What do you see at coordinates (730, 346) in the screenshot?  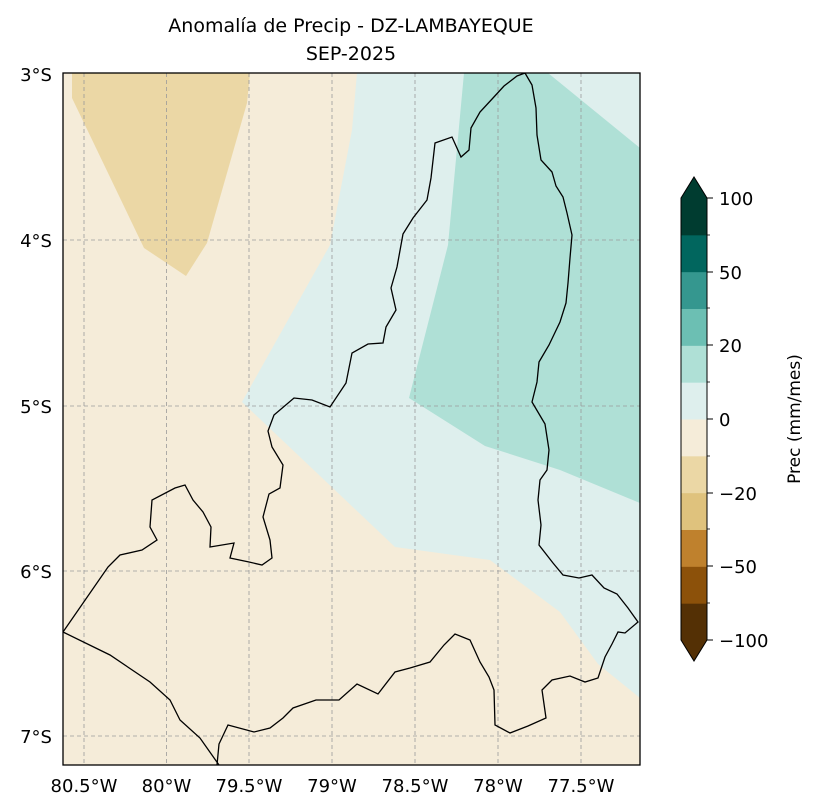 I see `colorbar-tick-label: 20` at bounding box center [730, 346].